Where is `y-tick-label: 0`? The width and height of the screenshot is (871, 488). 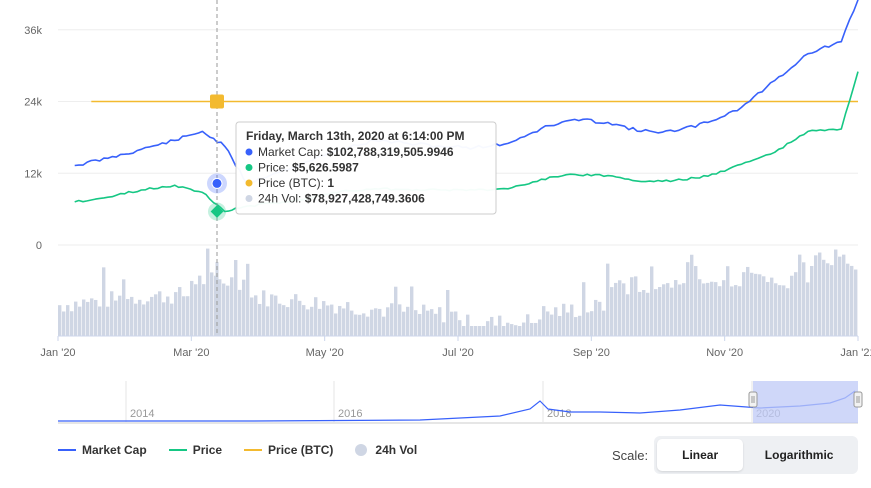
y-tick-label: 0 is located at coordinates (39, 246).